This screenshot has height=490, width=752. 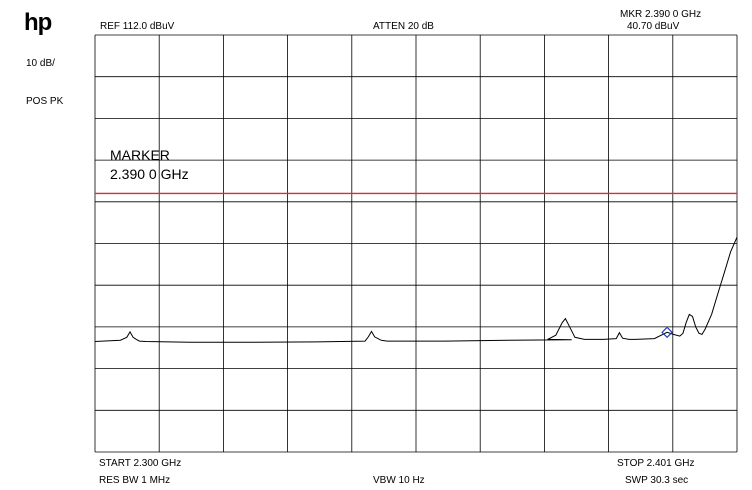 I want to click on marker-annotation-freq: 2.390 0 GHz, so click(x=149, y=174).